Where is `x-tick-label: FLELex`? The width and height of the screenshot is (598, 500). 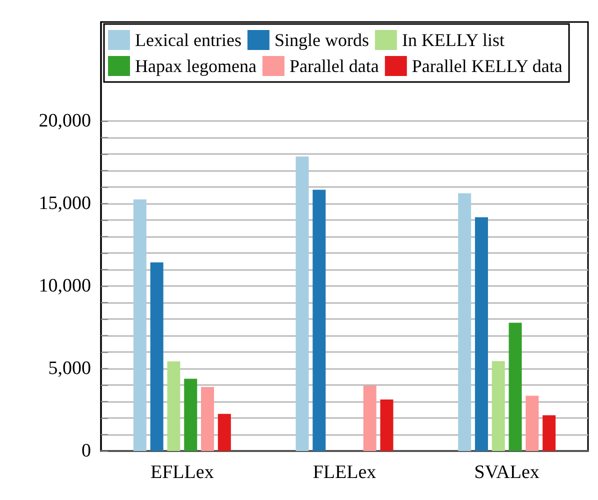 x-tick-label: FLELex is located at coordinates (344, 472).